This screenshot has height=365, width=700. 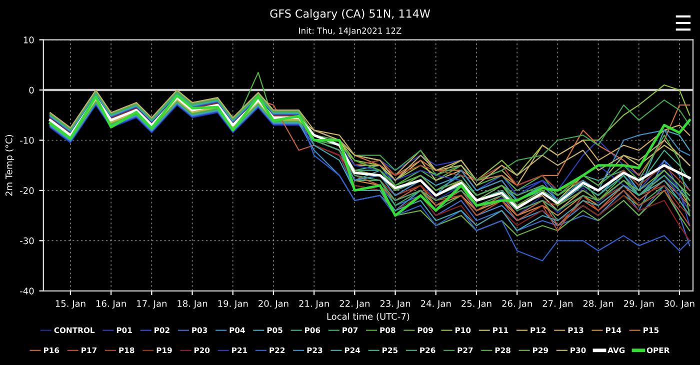 What do you see at coordinates (350, 14) in the screenshot?
I see `chart-title: GFS Calgary (CA) 51N, 114W` at bounding box center [350, 14].